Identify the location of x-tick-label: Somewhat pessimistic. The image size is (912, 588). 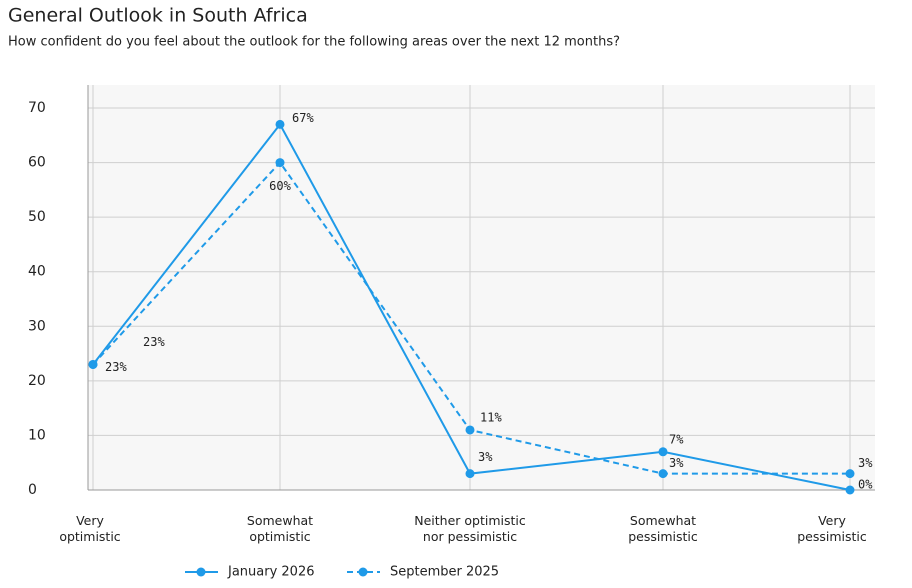
(663, 528).